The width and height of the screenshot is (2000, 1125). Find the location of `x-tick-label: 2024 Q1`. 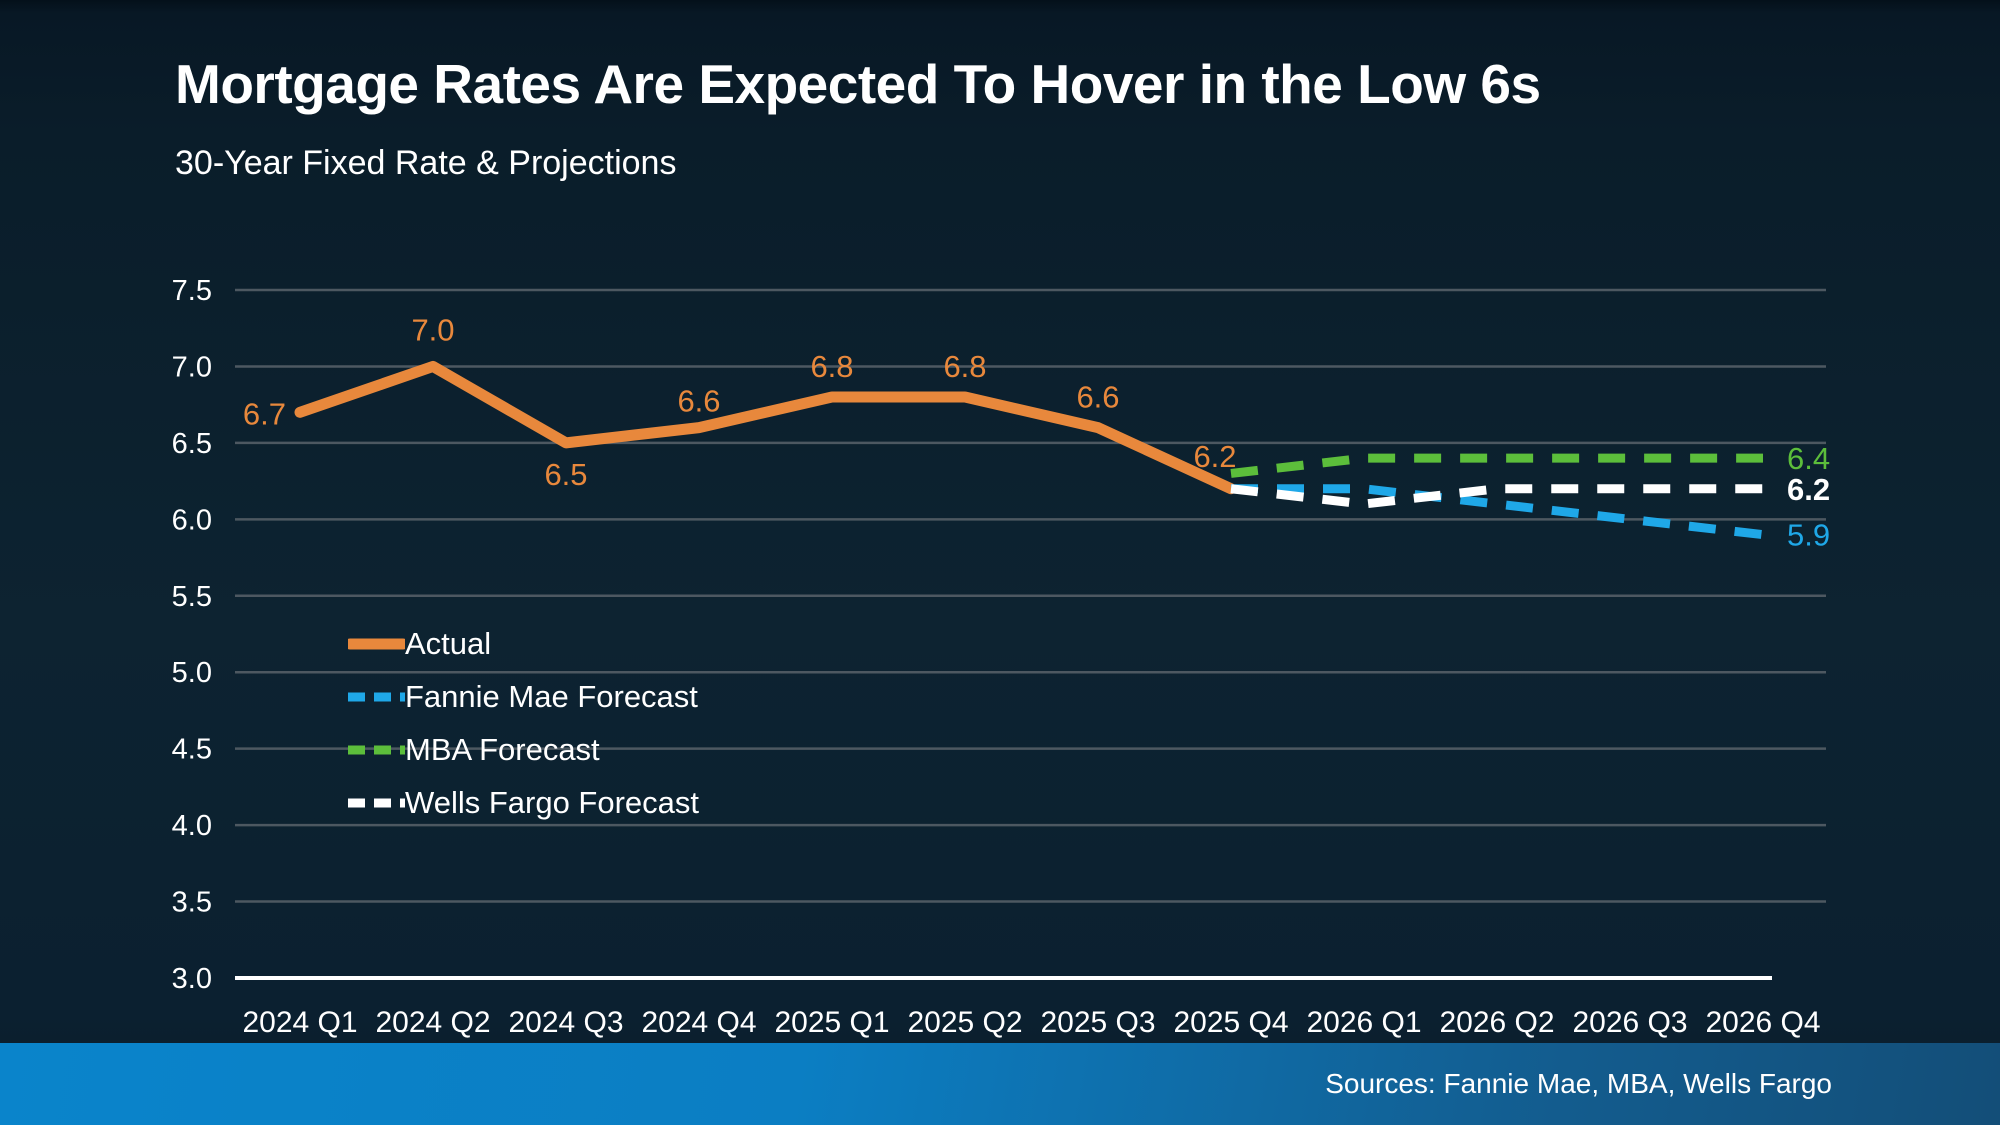

x-tick-label: 2024 Q1 is located at coordinates (299, 1022).